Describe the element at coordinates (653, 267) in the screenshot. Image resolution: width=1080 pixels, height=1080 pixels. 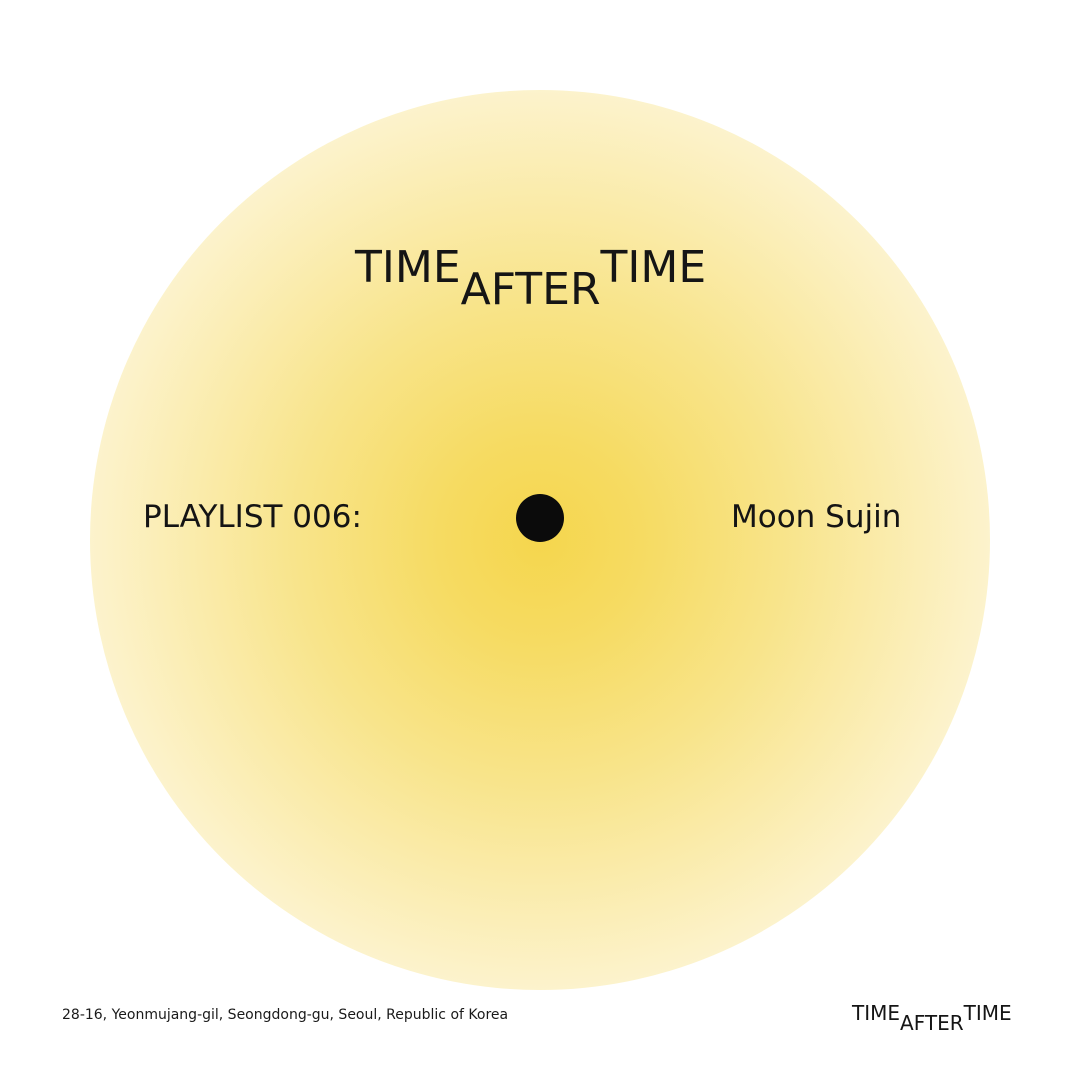
I see `logo-word-time-right: TIME` at that location.